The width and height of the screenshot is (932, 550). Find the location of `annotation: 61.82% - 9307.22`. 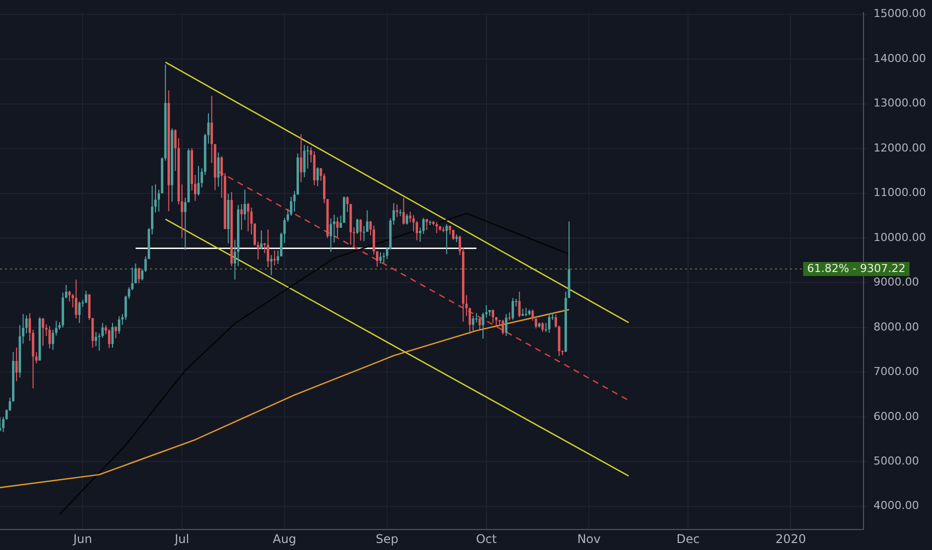

annotation: 61.82% - 9307.22 is located at coordinates (856, 268).